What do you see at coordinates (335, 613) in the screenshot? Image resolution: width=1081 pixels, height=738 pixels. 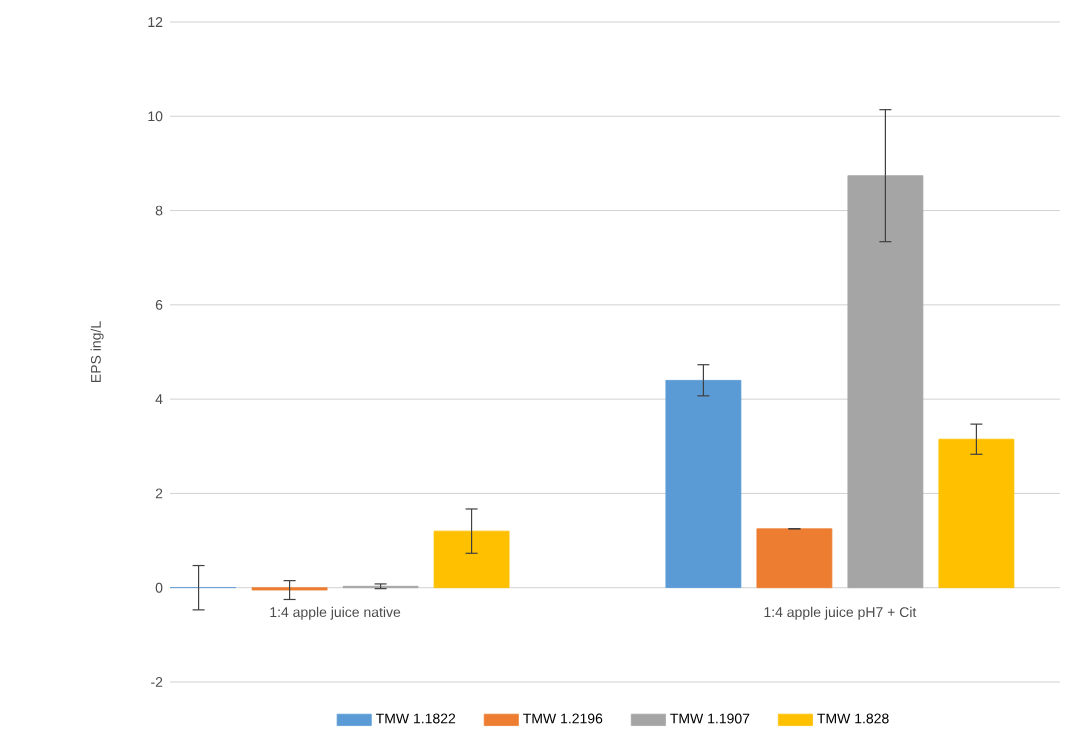 I see `x-tick-label: 1:4 apple juice native` at bounding box center [335, 613].